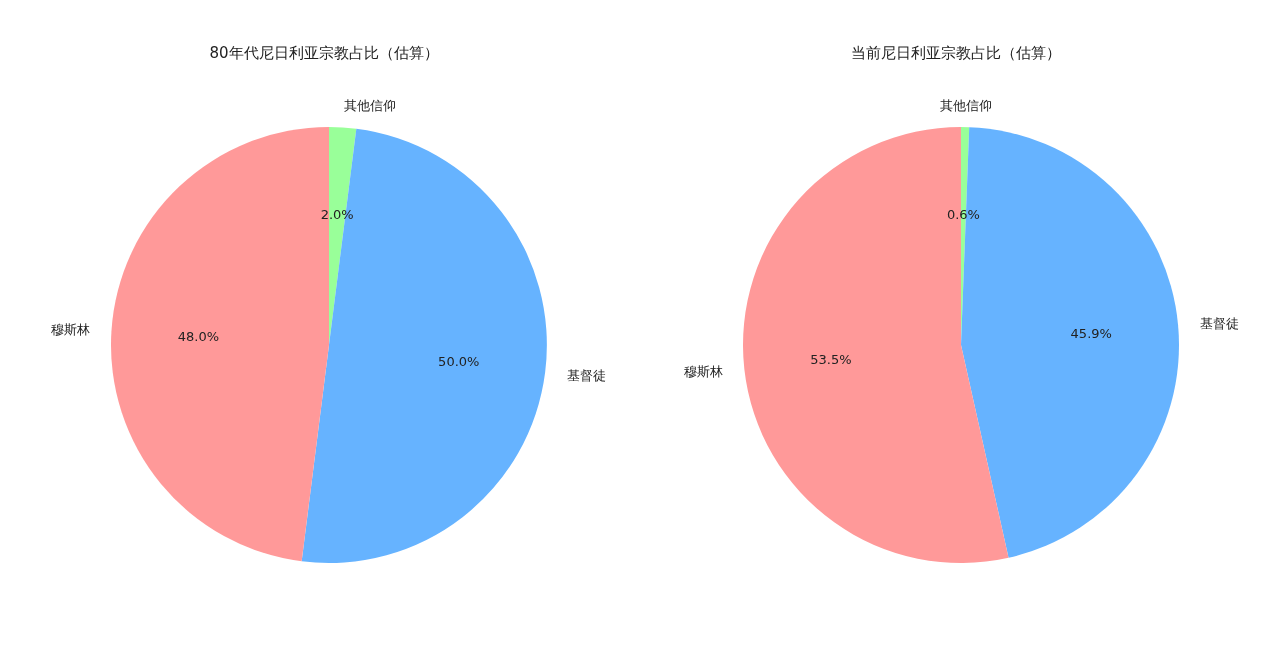  Describe the element at coordinates (1091, 333) in the screenshot. I see `data-label: 45.9%` at that location.